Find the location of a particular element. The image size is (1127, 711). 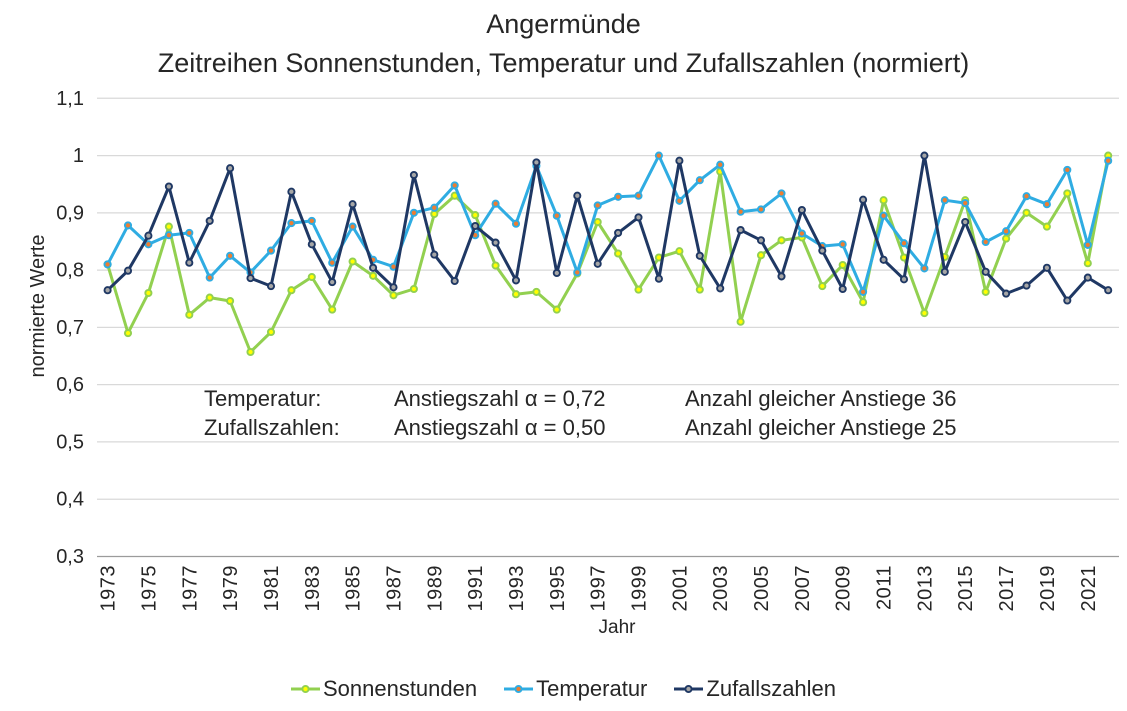

x-tick-label: 1989 is located at coordinates (435, 588).